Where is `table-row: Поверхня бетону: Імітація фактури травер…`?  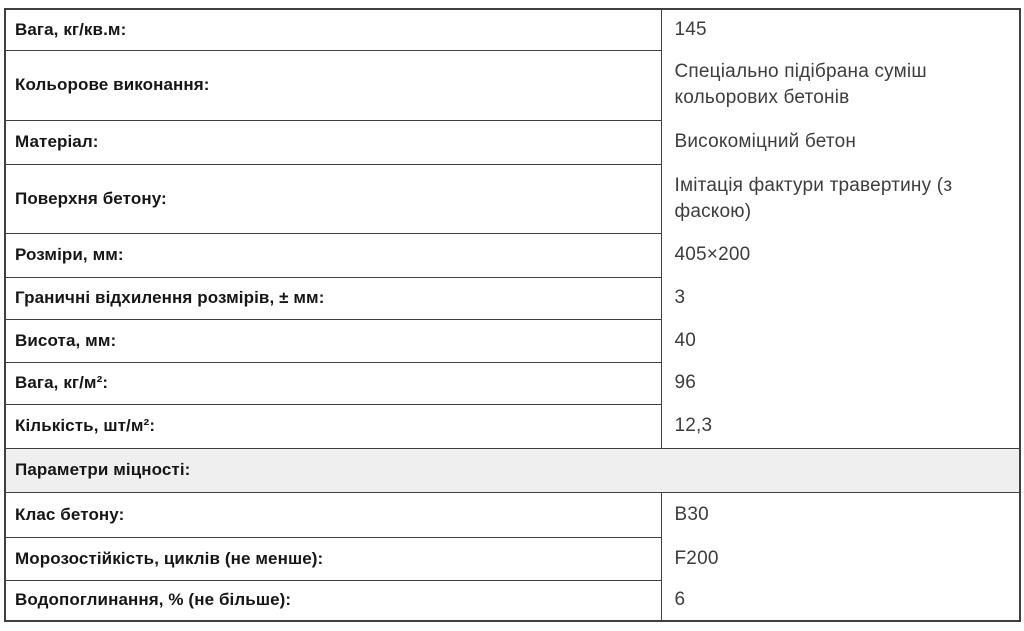
table-row: Поверхня бетону: Імітація фактури травер… is located at coordinates (512, 199).